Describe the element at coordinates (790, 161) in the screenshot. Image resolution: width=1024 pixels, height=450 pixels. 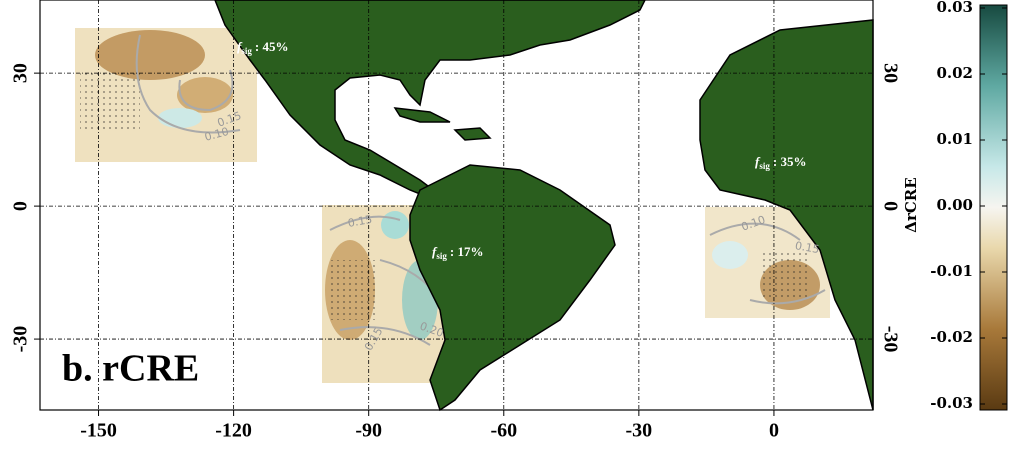
I see `fsig-text: : 35%` at that location.